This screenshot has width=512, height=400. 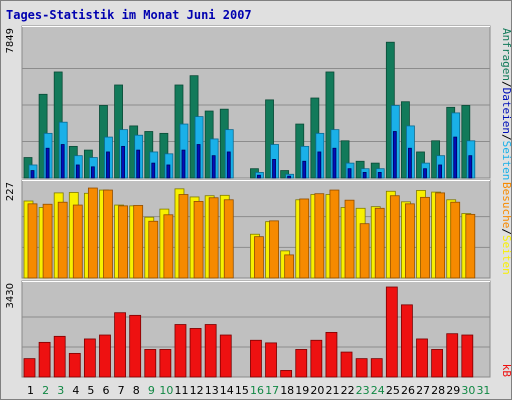 What do you see at coordinates (506, 231) in the screenshot?
I see `legend-middle-part: /` at bounding box center [506, 231].